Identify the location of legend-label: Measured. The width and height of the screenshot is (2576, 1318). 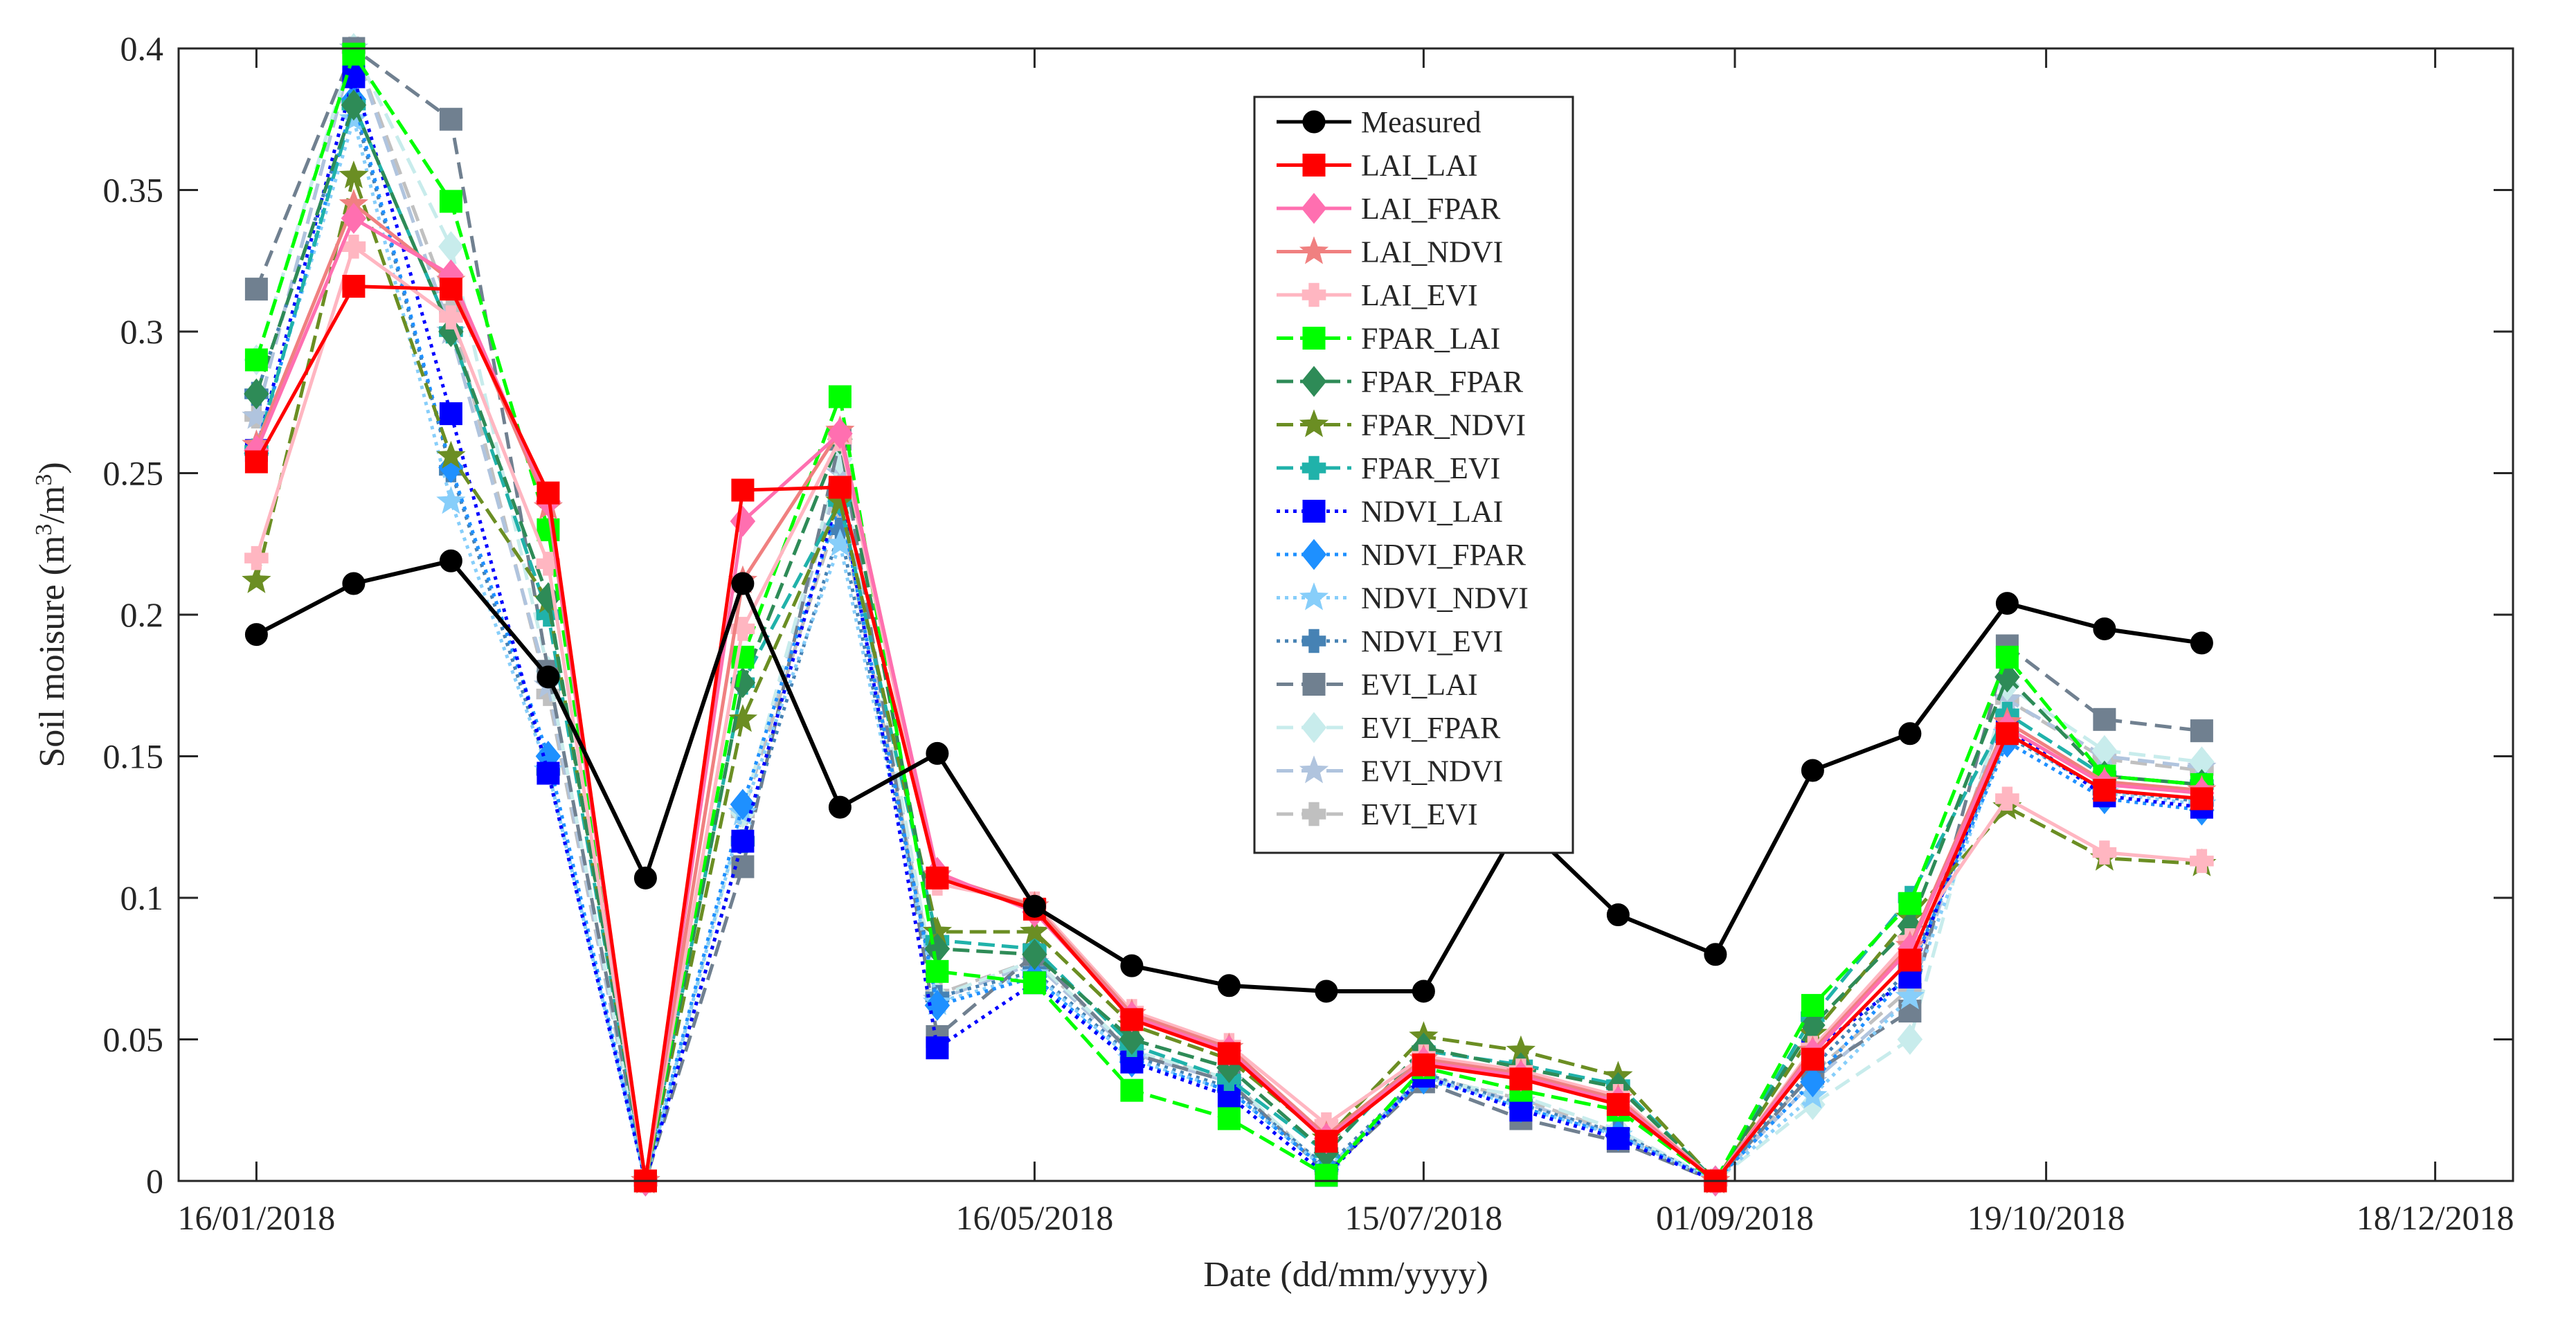
(1421, 122).